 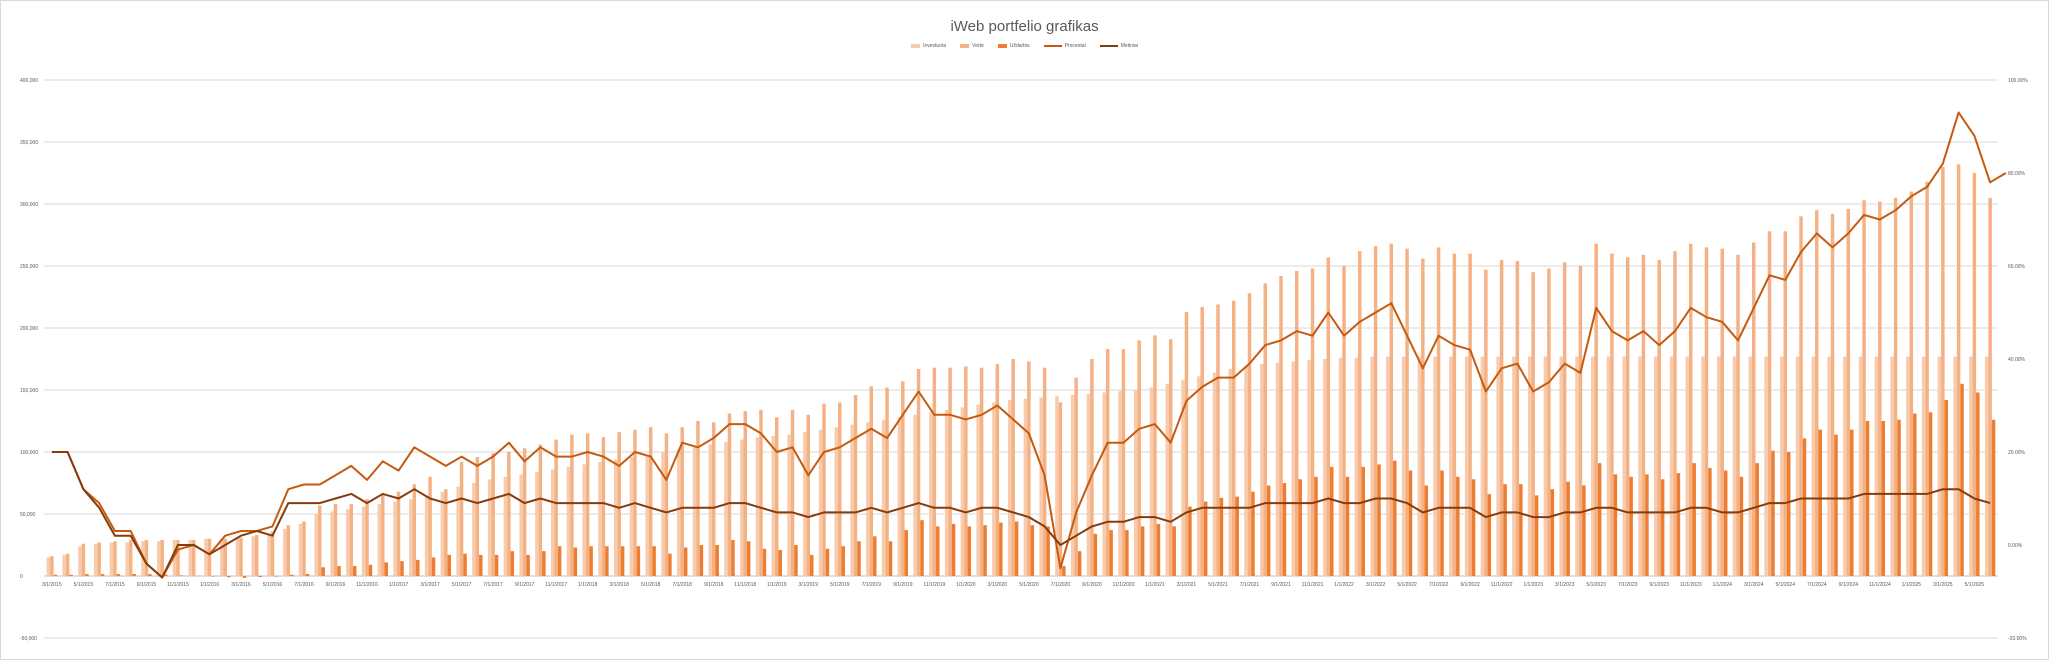 What do you see at coordinates (1019, 46) in the screenshot?
I see `legend-label: Uždarbis` at bounding box center [1019, 46].